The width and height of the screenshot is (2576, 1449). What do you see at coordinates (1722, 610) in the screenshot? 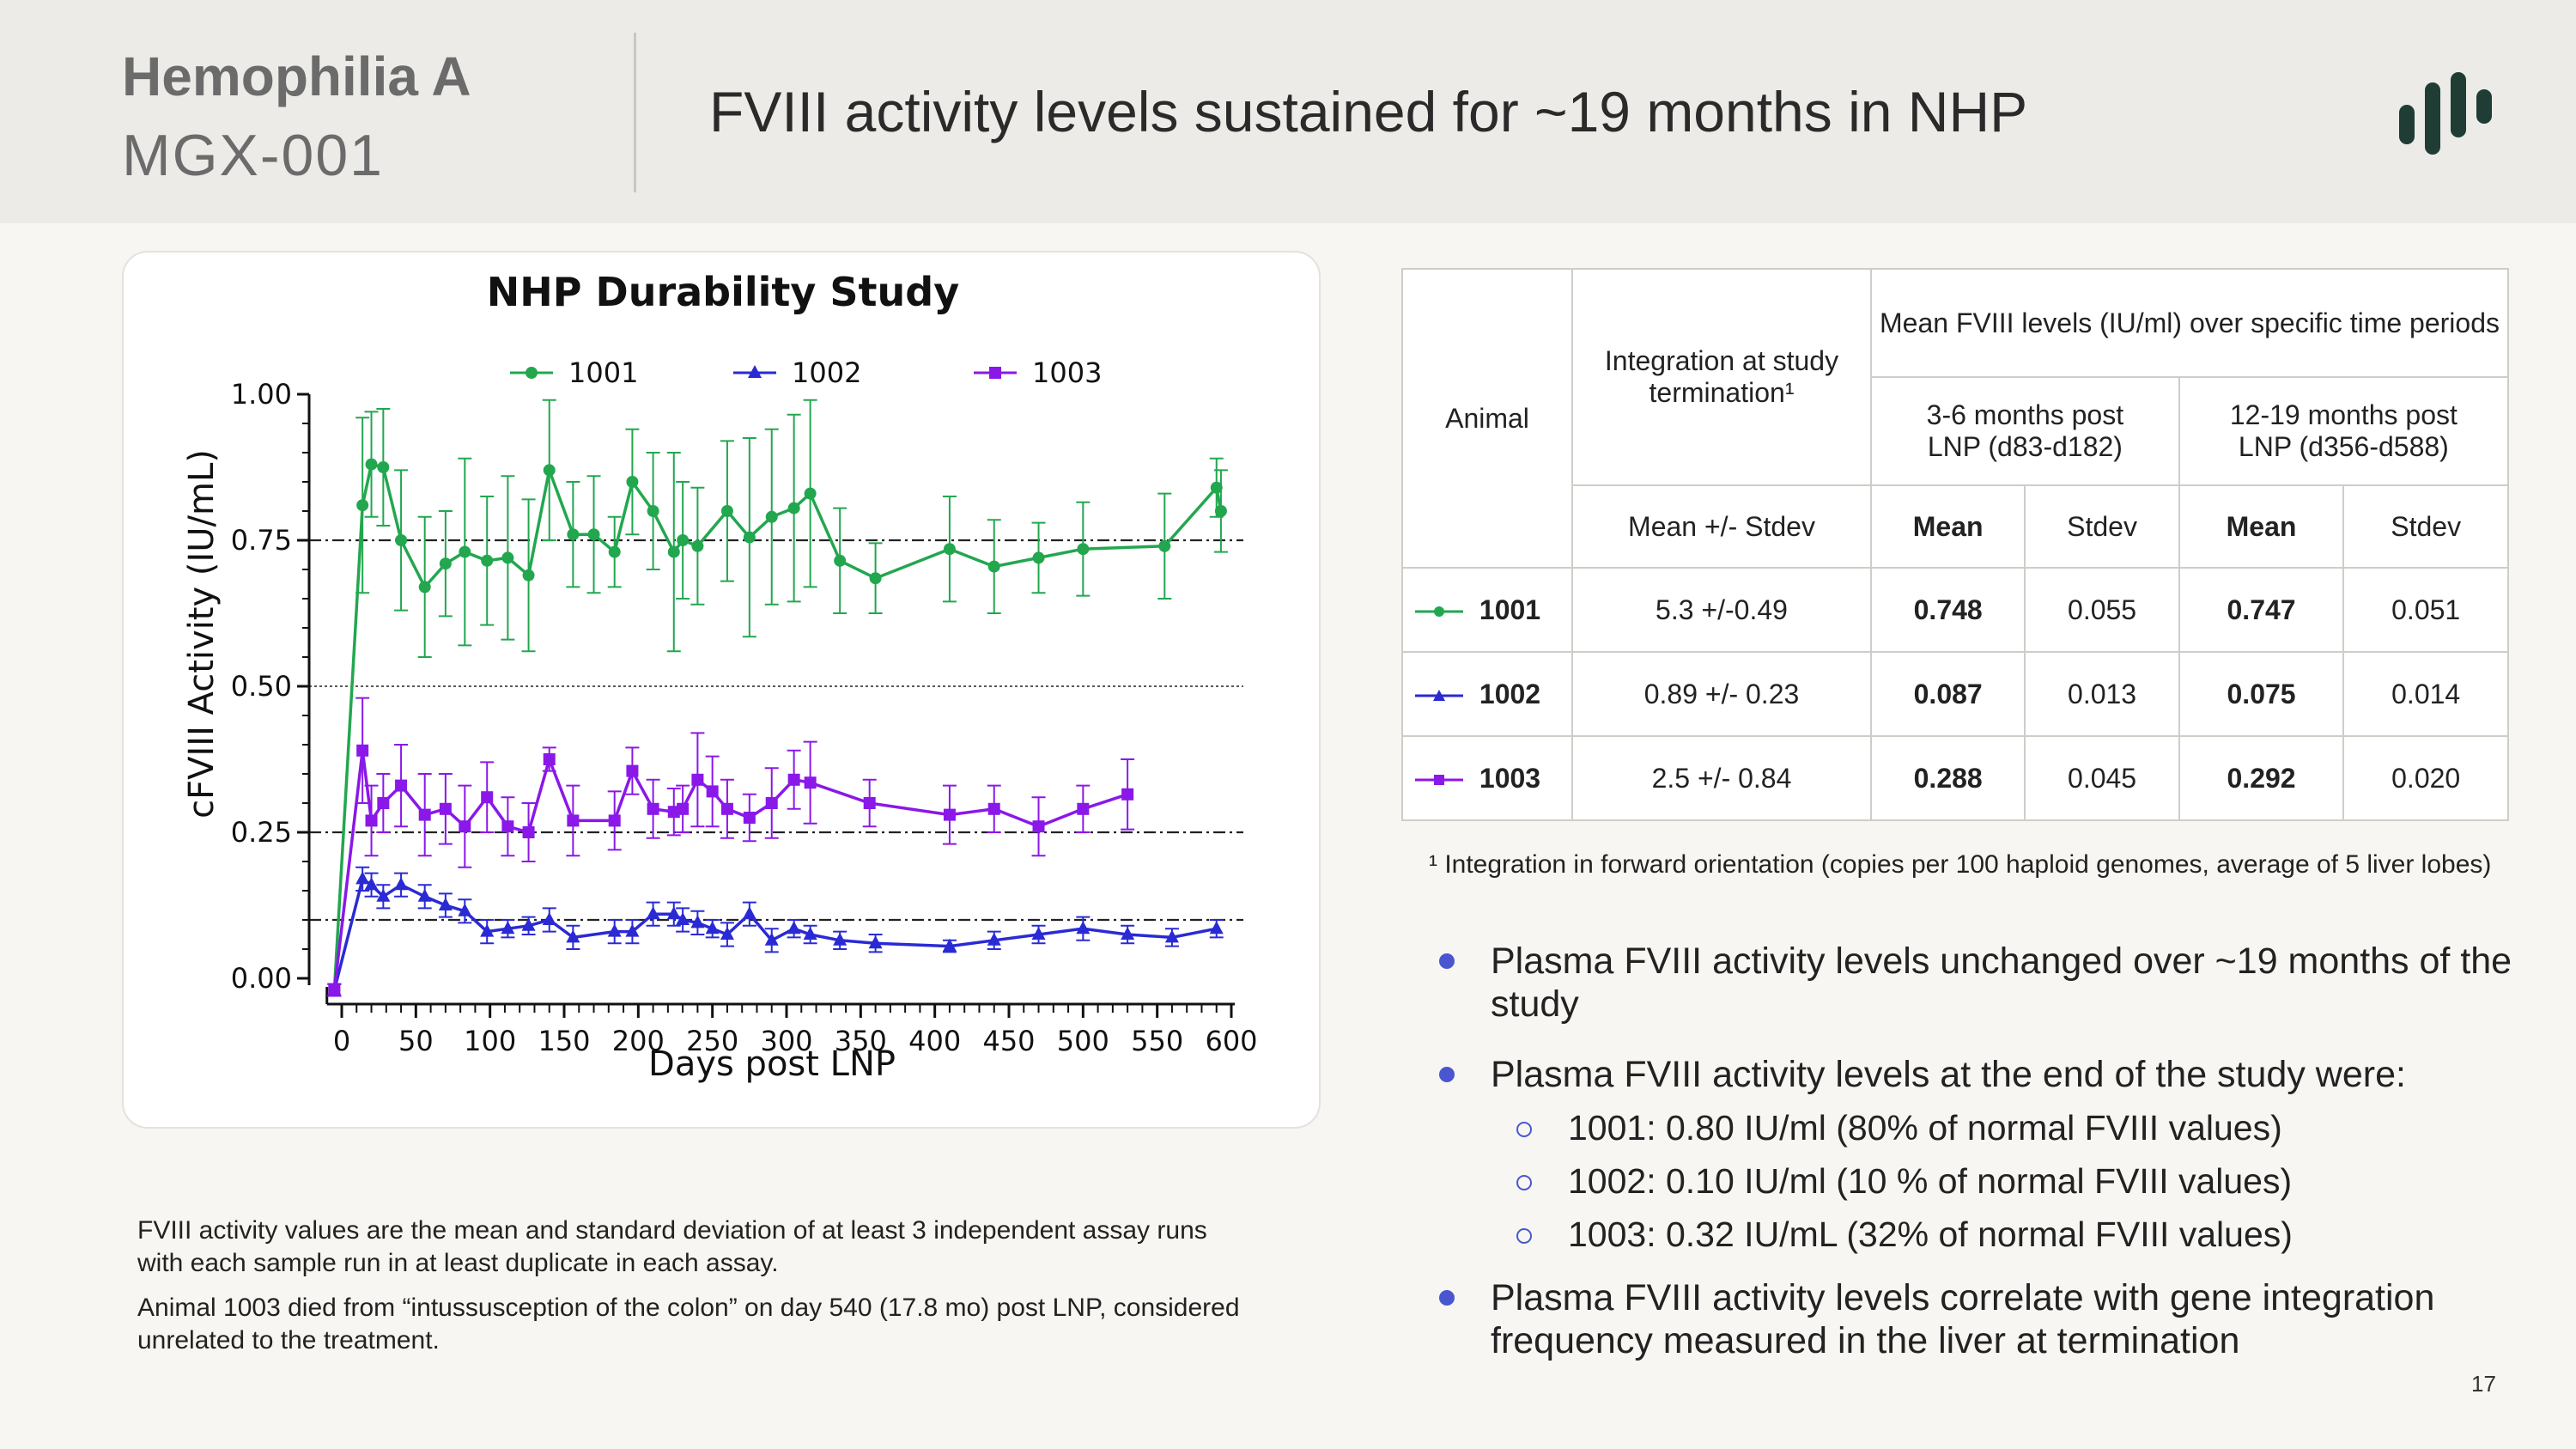
I see `integration-cell: 5.3 +/-0.49` at bounding box center [1722, 610].